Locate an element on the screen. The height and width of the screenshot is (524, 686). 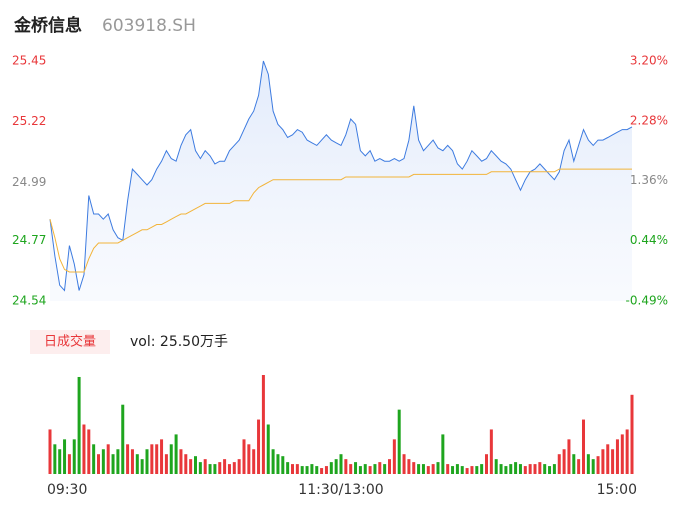
y-tick-label: 24.77 is located at coordinates (29, 240).